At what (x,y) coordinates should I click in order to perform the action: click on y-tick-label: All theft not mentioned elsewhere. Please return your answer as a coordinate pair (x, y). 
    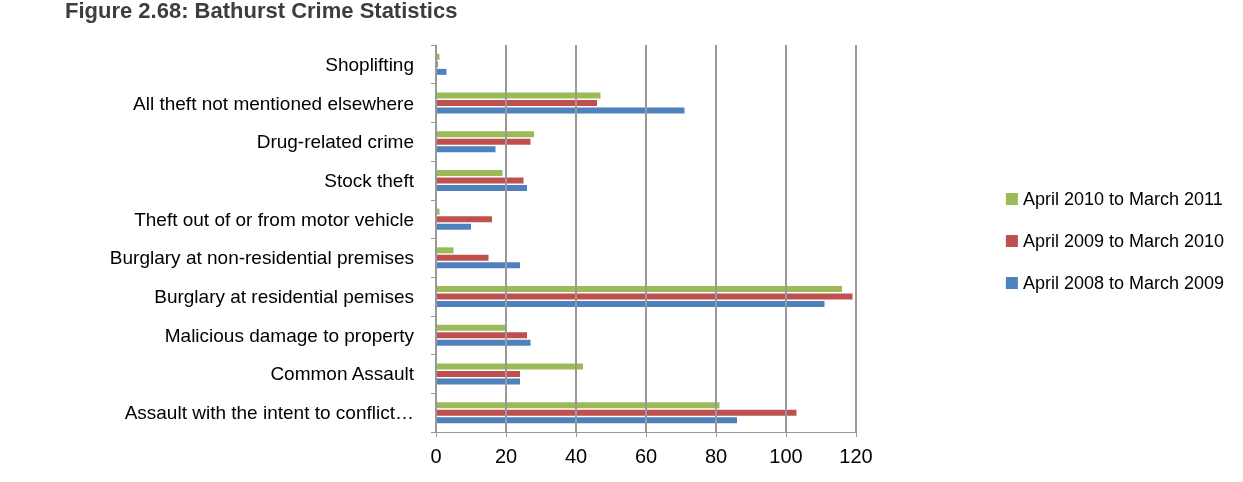
    Looking at the image, I should click on (273, 103).